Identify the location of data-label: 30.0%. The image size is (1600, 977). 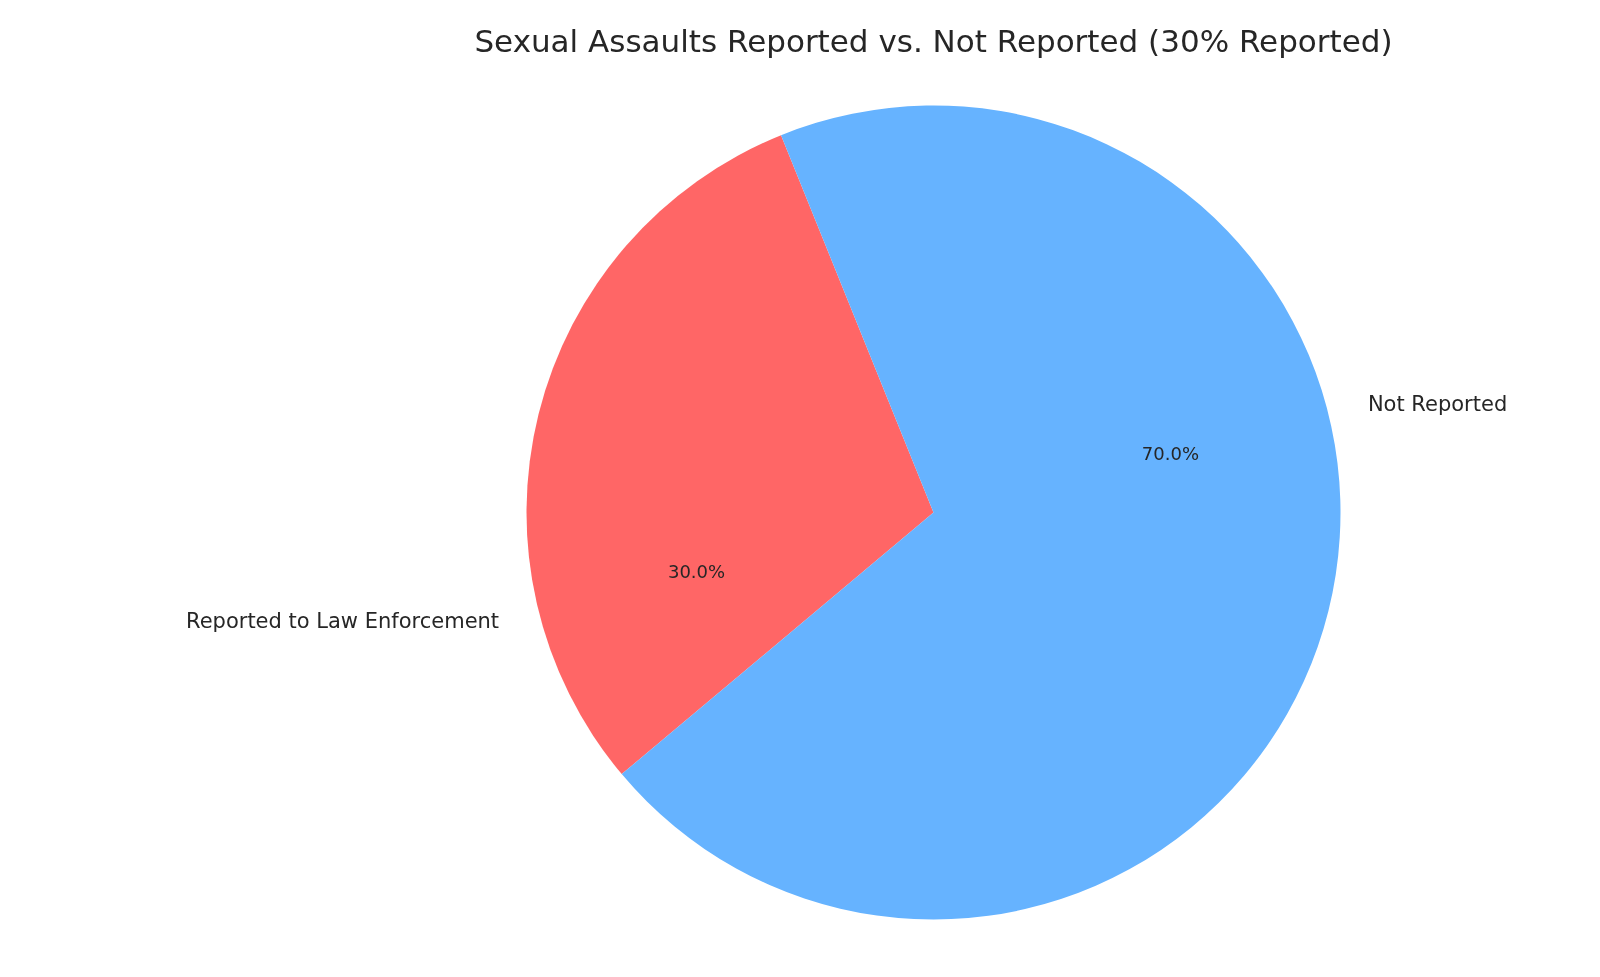
(696, 572).